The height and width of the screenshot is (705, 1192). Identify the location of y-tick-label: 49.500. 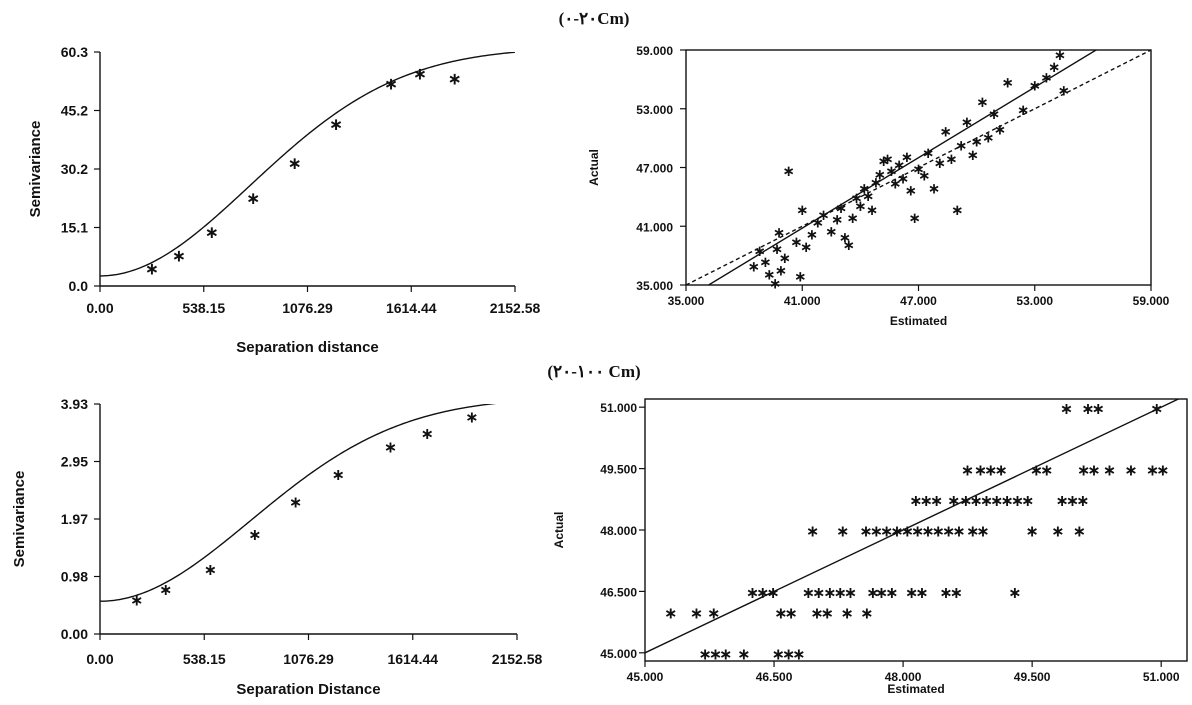
(618, 470).